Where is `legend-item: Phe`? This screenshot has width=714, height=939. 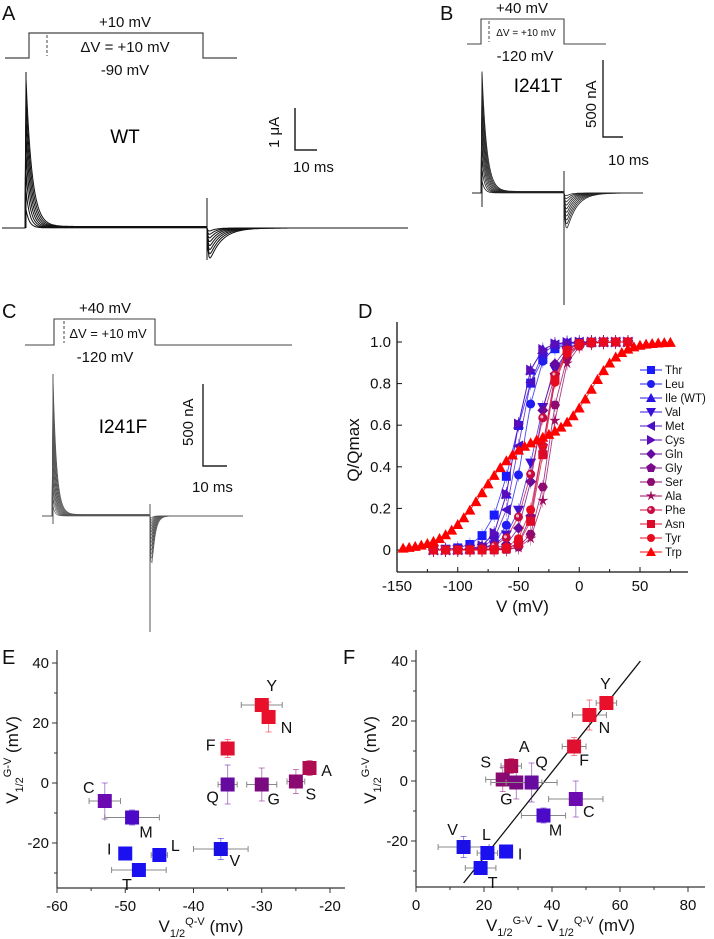
legend-item: Phe is located at coordinates (662, 511).